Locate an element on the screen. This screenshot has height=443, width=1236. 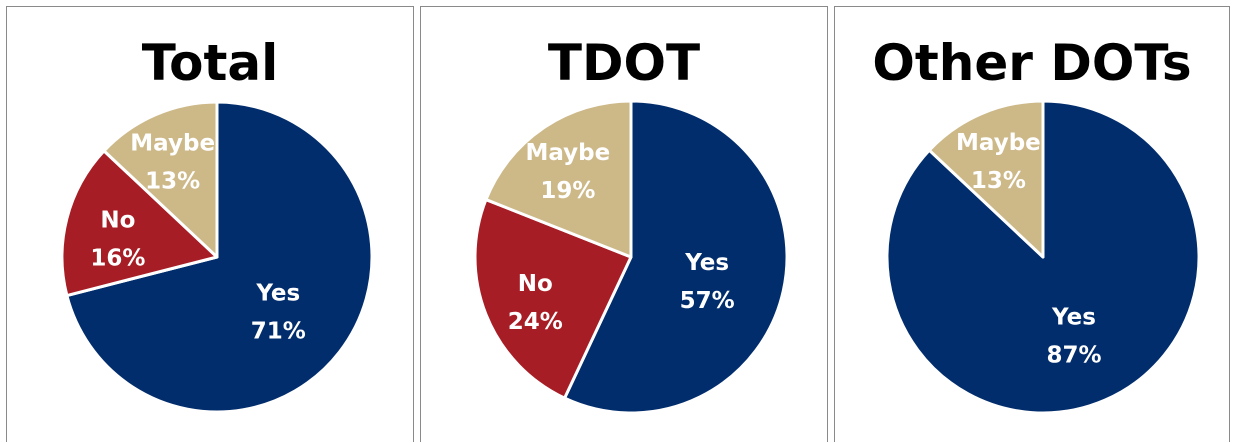
slice-value-no: 16% is located at coordinates (117, 259).